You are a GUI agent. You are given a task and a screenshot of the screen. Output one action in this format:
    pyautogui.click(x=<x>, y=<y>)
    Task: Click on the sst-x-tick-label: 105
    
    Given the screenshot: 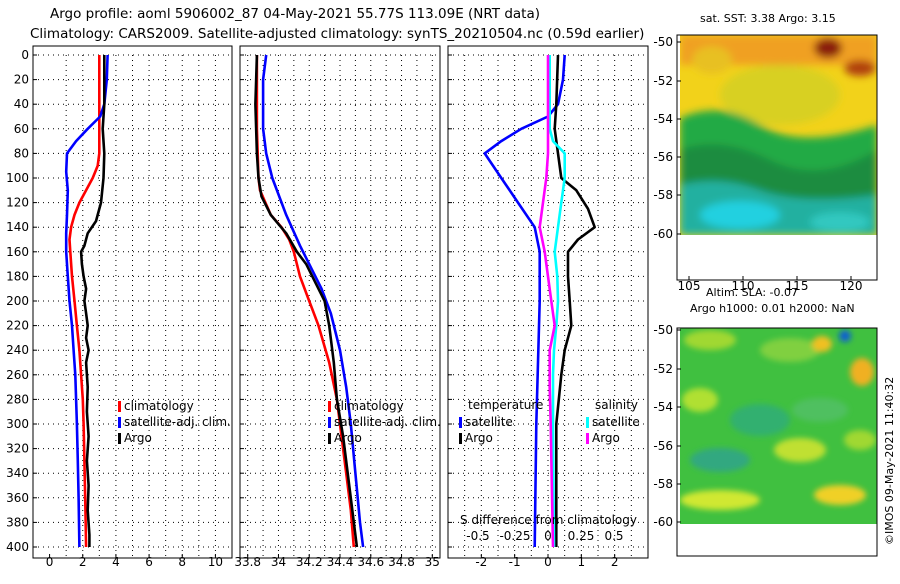 What is the action you would take?
    pyautogui.click(x=689, y=286)
    